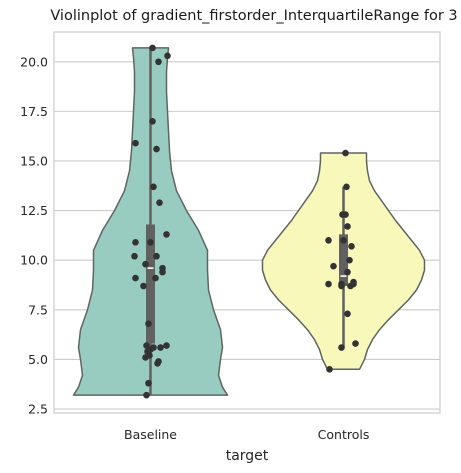 This screenshot has width=461, height=473. I want to click on y-tick-label: 15.0, so click(34, 160).